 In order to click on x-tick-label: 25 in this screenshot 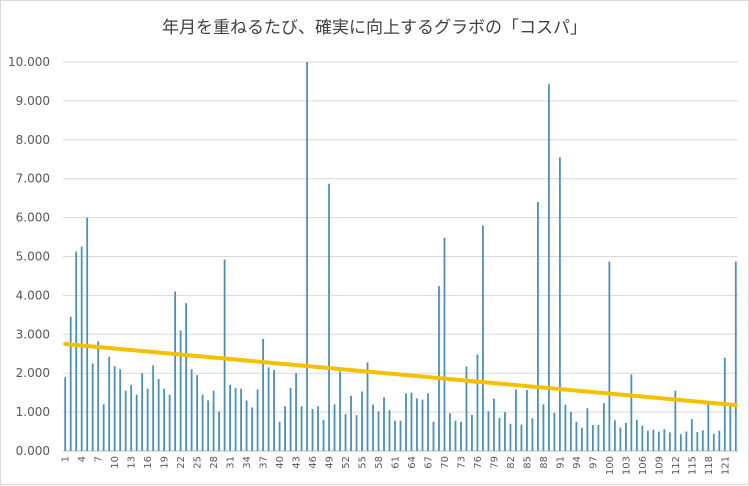, I will do `click(198, 462)`.